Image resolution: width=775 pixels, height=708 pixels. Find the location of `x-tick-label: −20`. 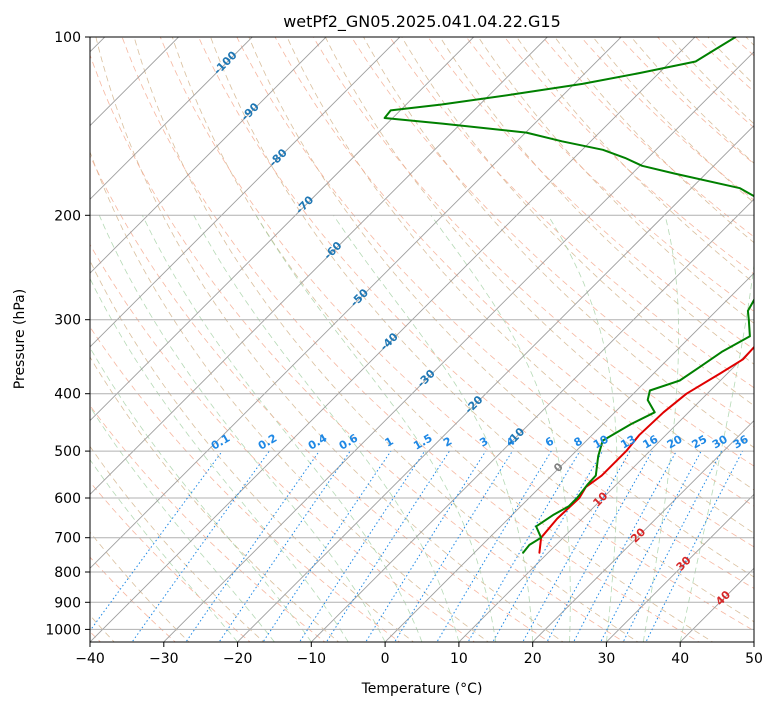

x-tick-label: −20 is located at coordinates (238, 659).